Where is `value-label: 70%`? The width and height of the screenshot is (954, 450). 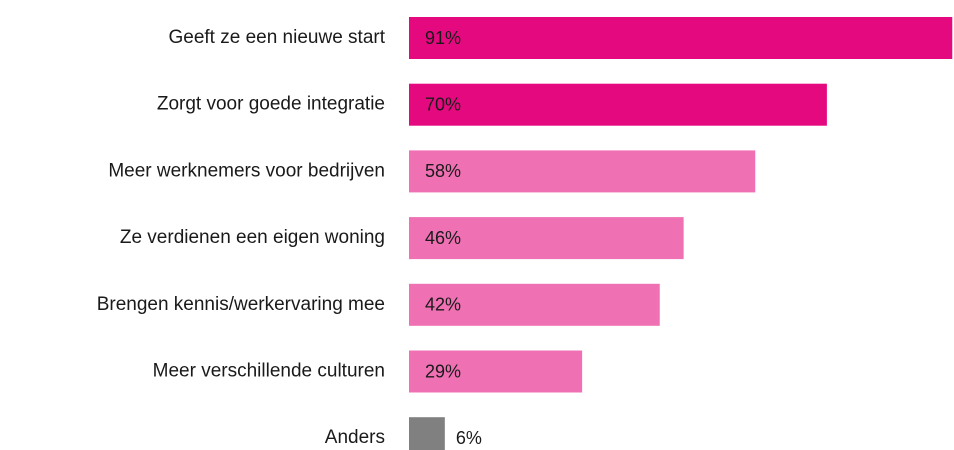
value-label: 70% is located at coordinates (443, 104).